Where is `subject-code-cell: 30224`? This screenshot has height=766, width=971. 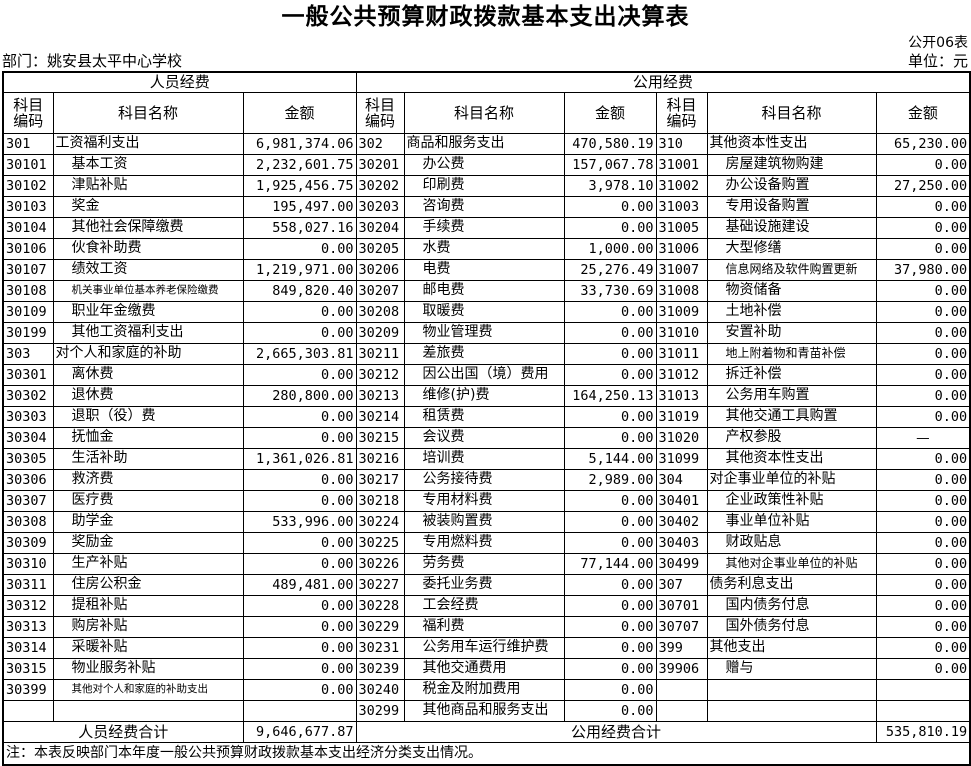
subject-code-cell: 30224 is located at coordinates (380, 522).